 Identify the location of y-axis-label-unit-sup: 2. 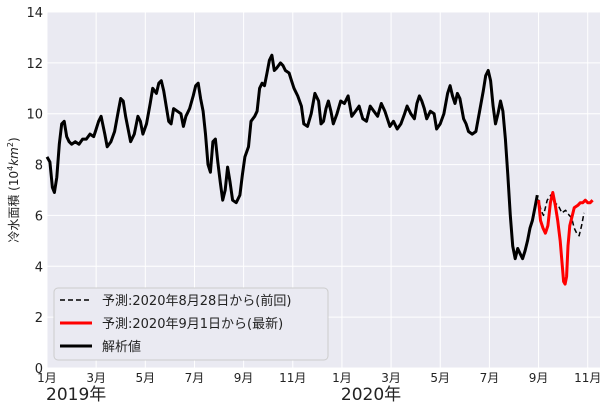
(10, 144).